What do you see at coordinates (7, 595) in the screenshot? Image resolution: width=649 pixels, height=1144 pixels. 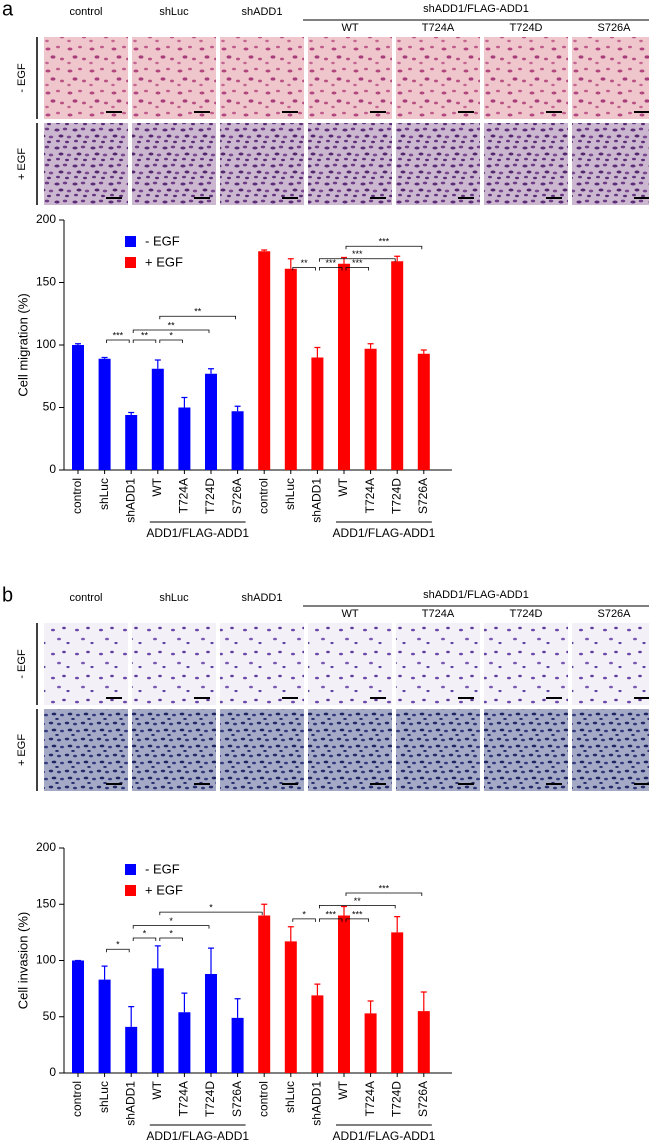 I see `panel-label: b` at bounding box center [7, 595].